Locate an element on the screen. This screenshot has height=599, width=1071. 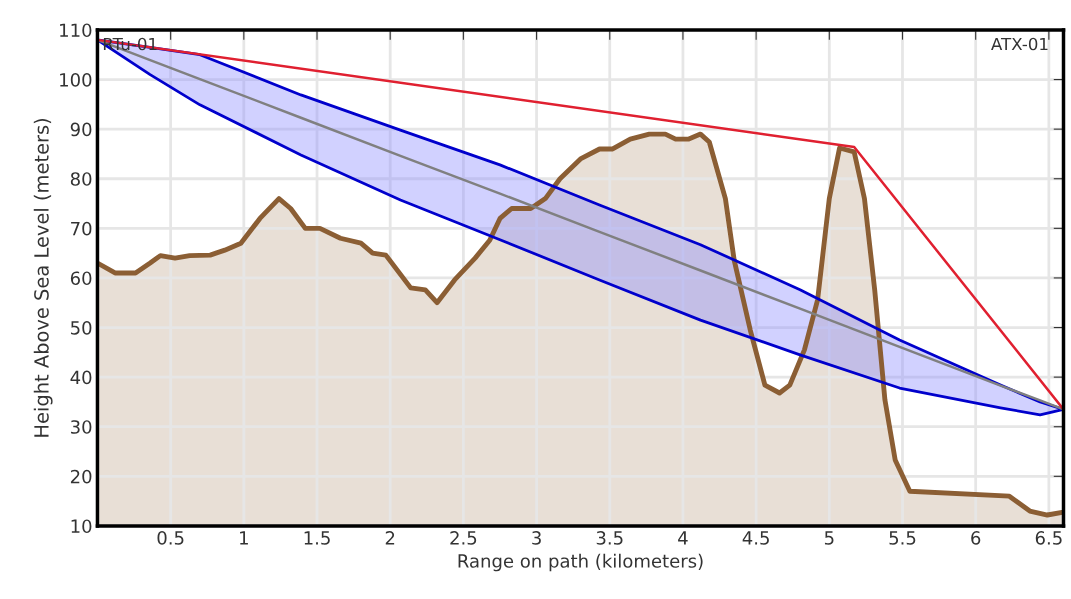
y-tick-label: 70 is located at coordinates (81, 228).